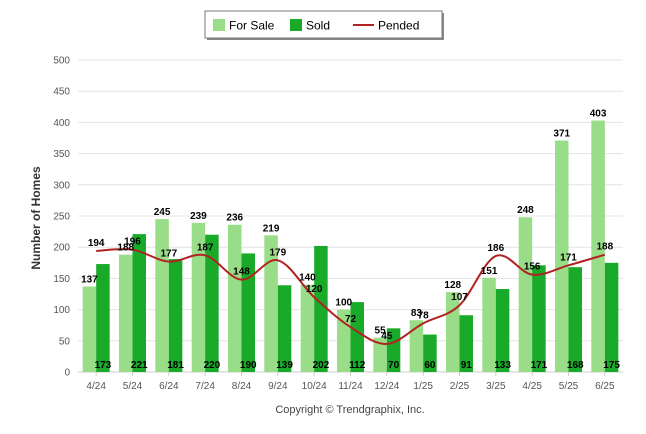 This screenshot has height=434, width=646. Describe the element at coordinates (496, 386) in the screenshot. I see `x-tick-label: 3/25` at that location.